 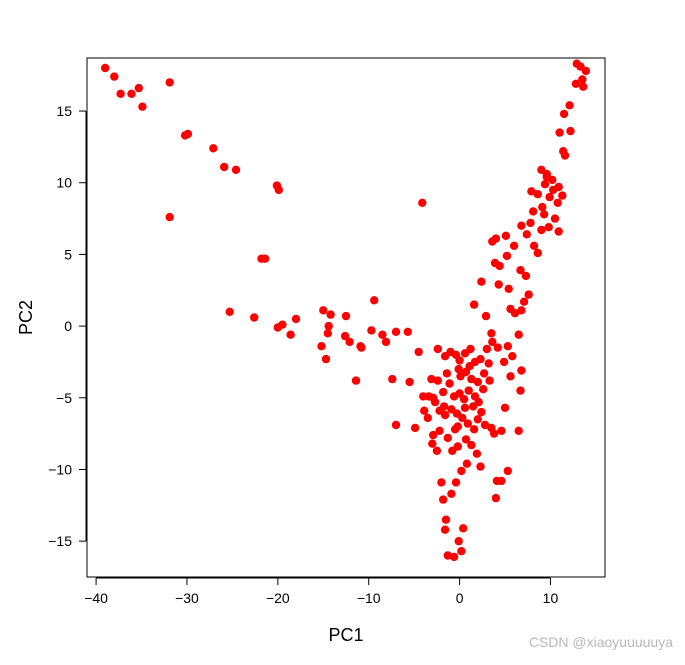 What do you see at coordinates (64, 183) in the screenshot?
I see `y-tick-label: 10` at bounding box center [64, 183].